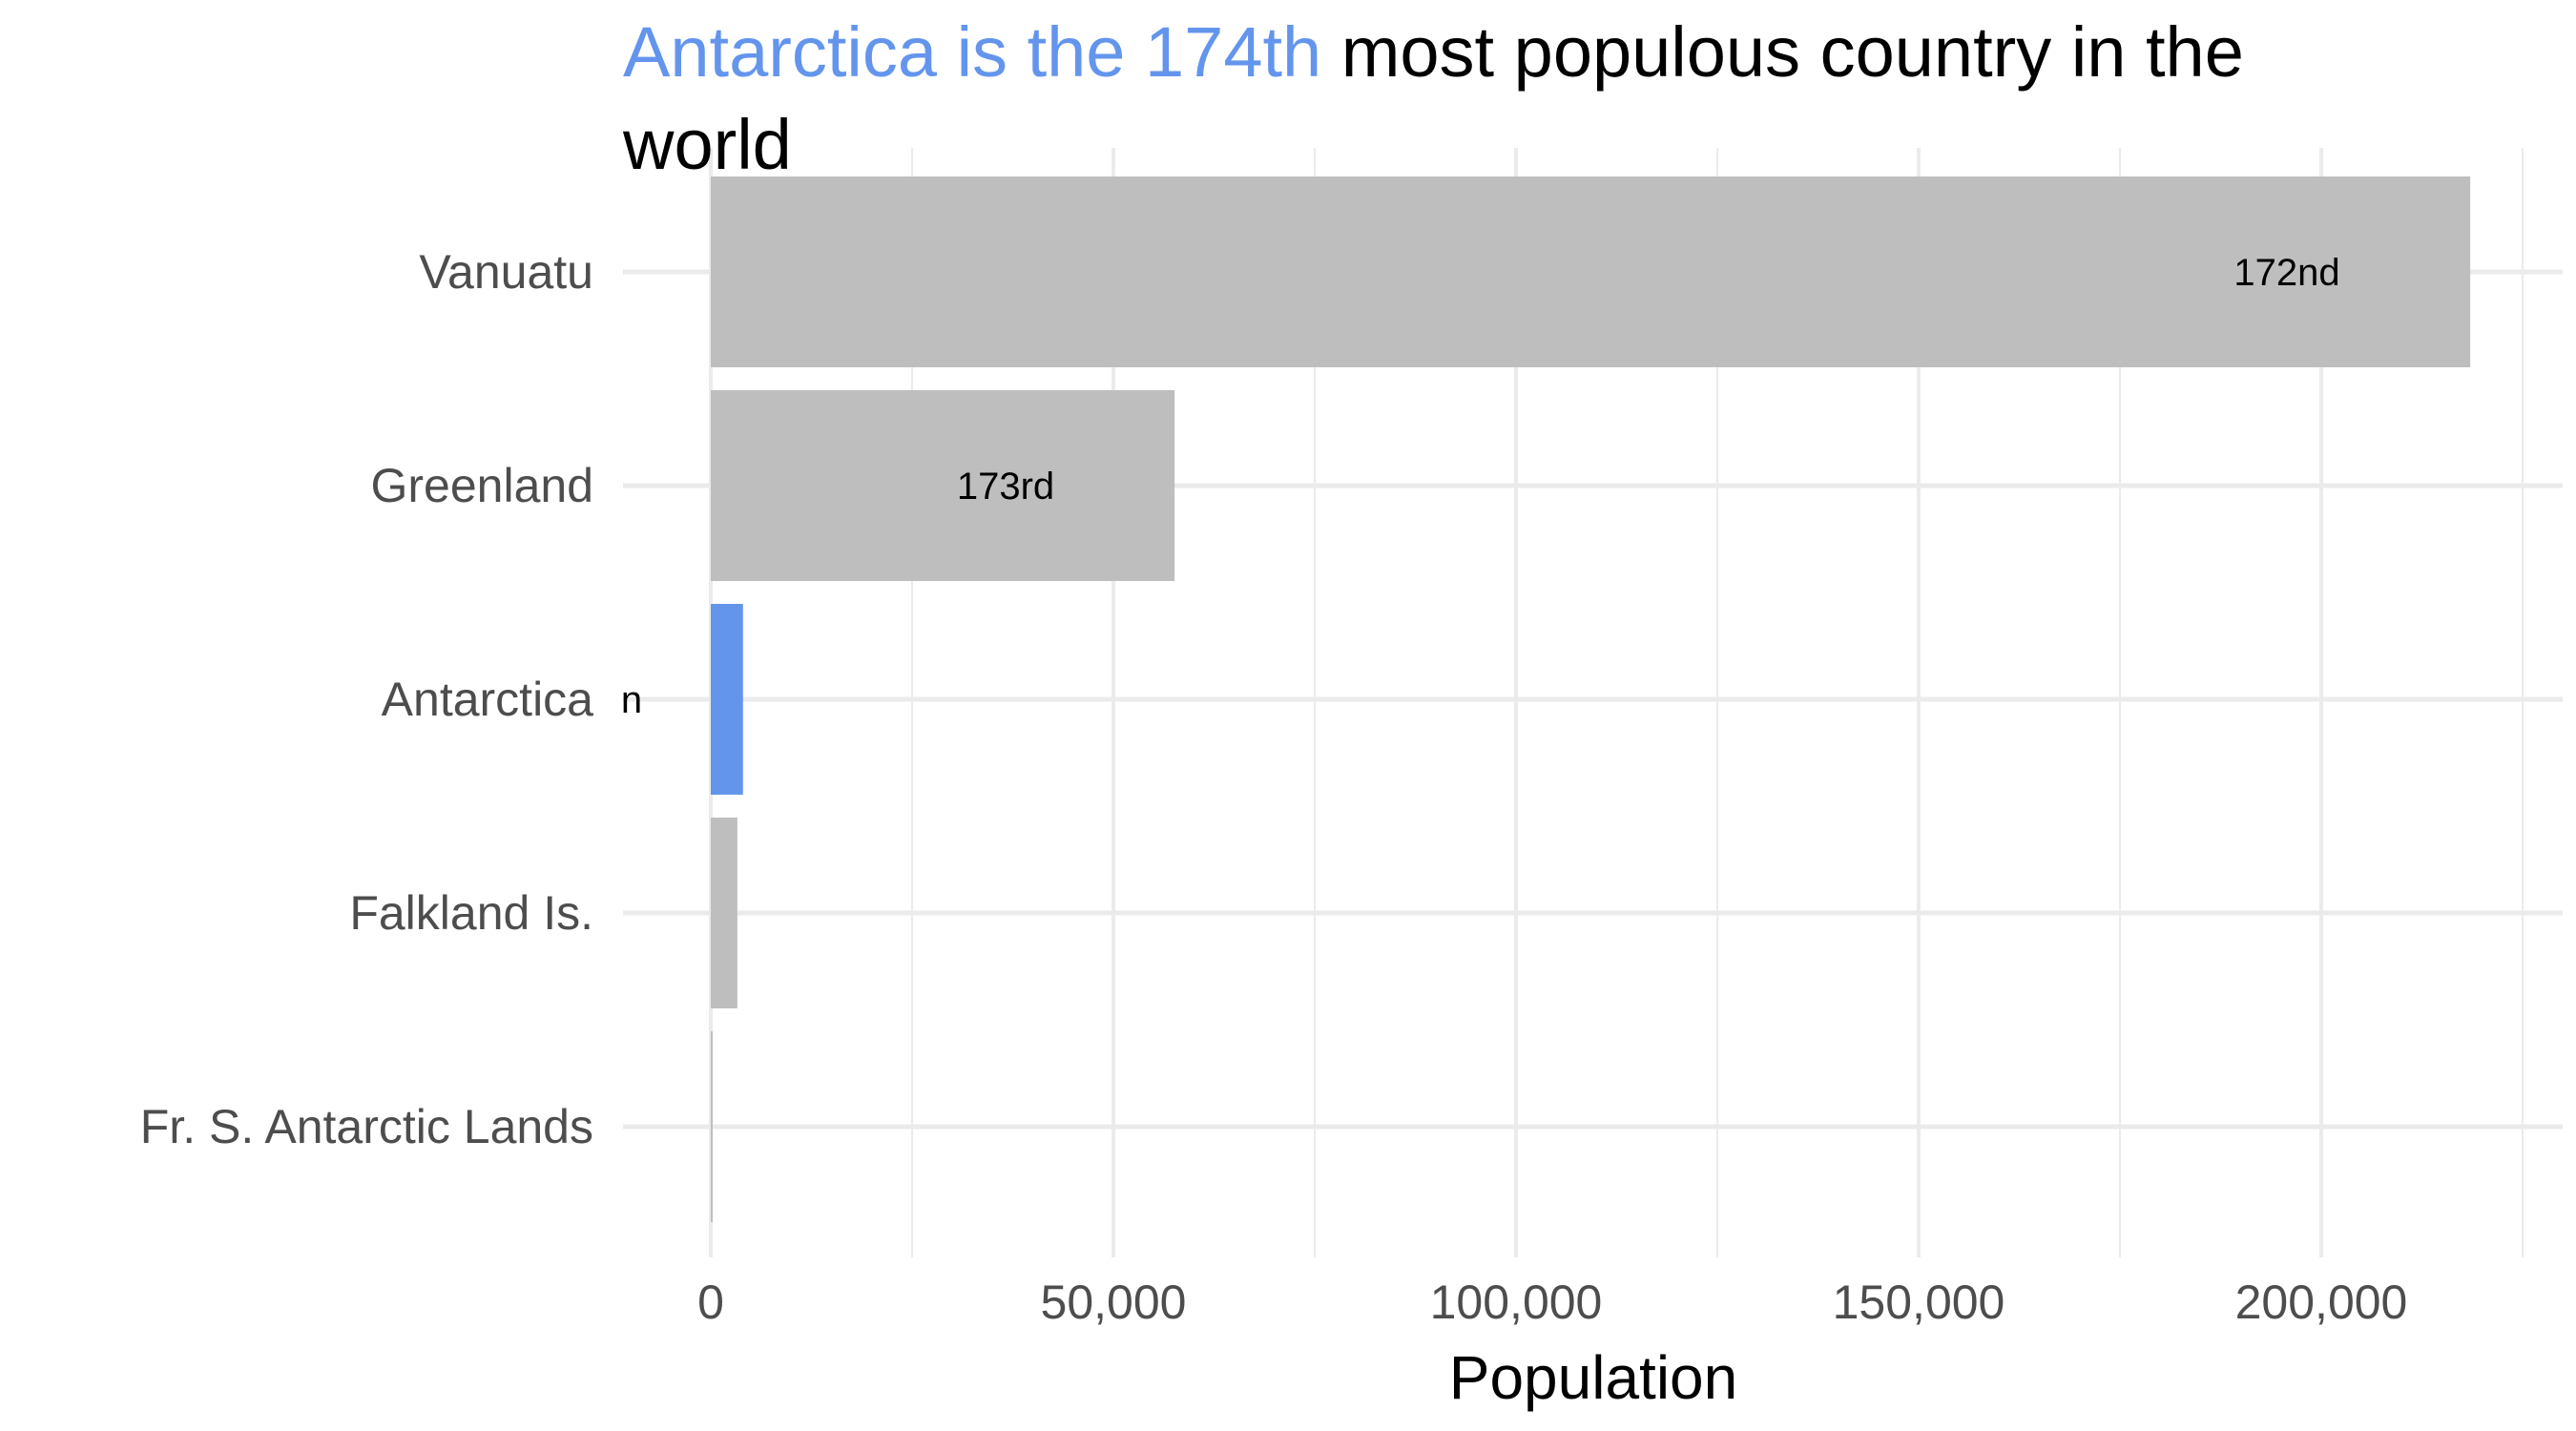 The height and width of the screenshot is (1431, 2576). I want to click on bar-greenland, so click(943, 485).